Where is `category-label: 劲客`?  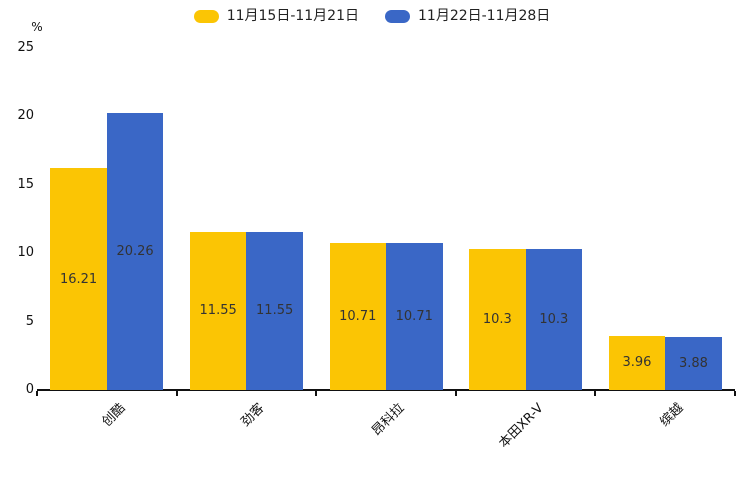 category-label: 劲客 is located at coordinates (253, 415).